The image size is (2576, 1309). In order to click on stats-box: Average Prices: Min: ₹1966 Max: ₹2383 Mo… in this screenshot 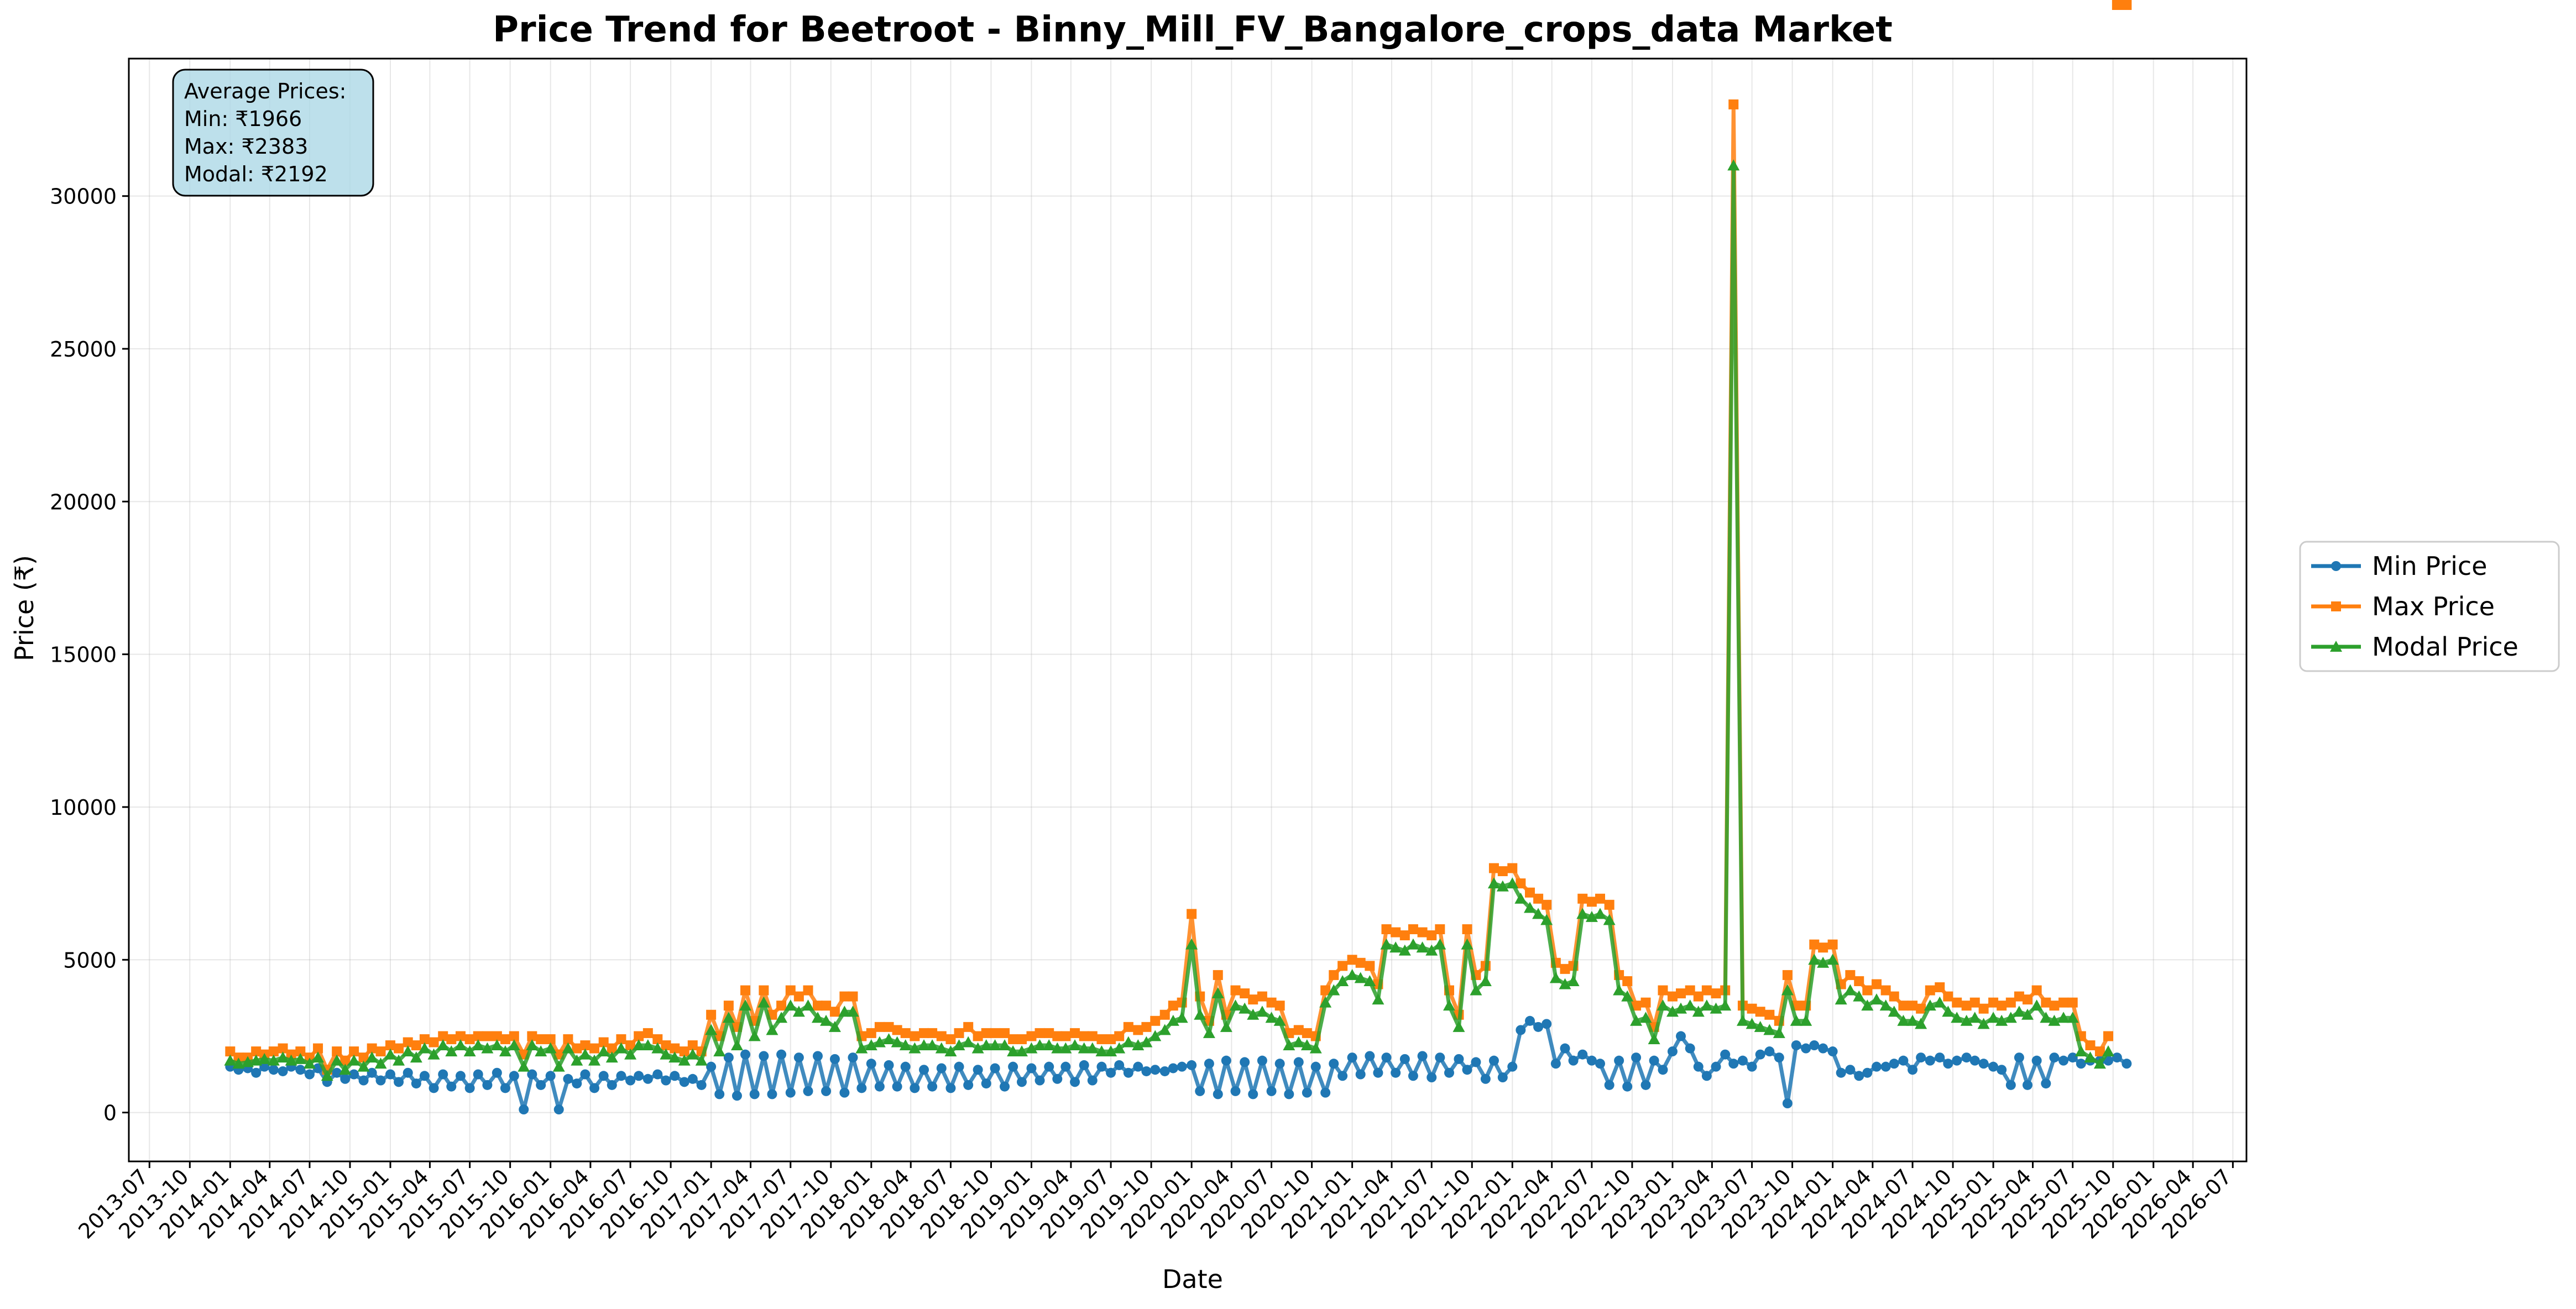, I will do `click(273, 133)`.